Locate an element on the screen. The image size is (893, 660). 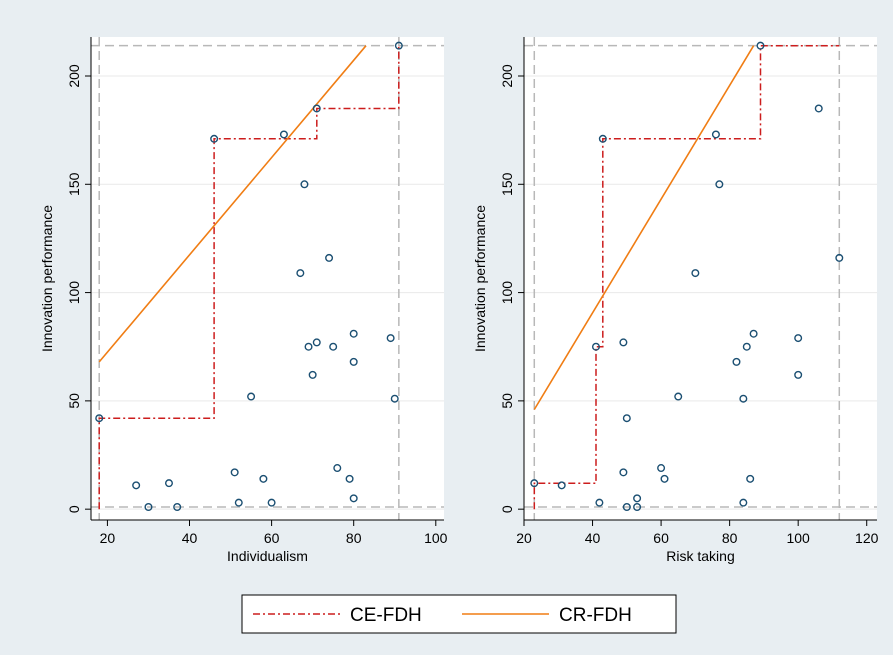
legend-label-2: CR-FDH is located at coordinates (595, 615).